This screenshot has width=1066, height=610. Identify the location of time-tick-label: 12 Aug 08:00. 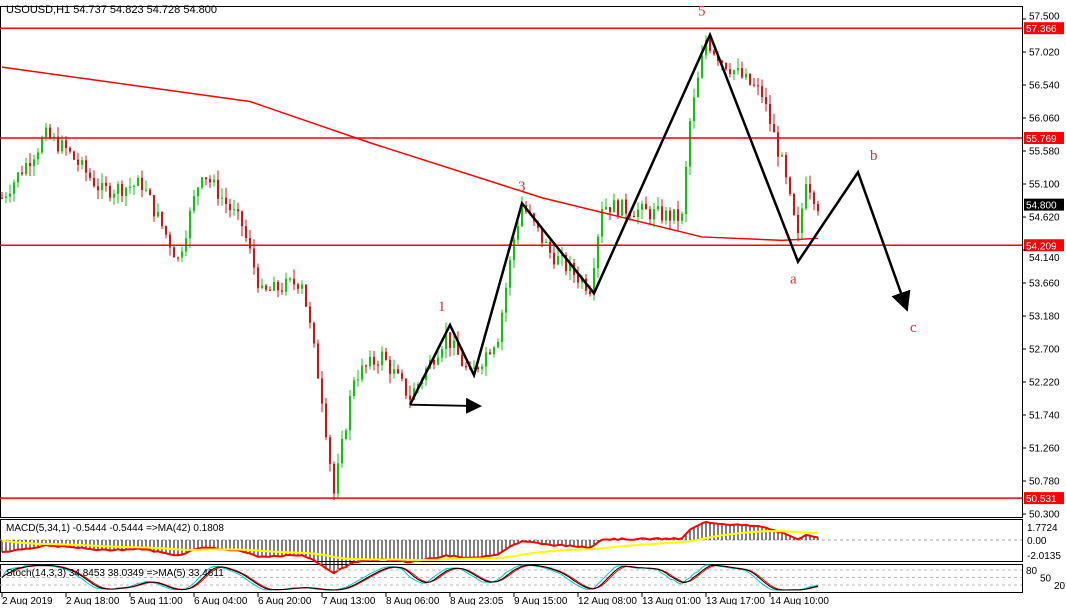
(607, 600).